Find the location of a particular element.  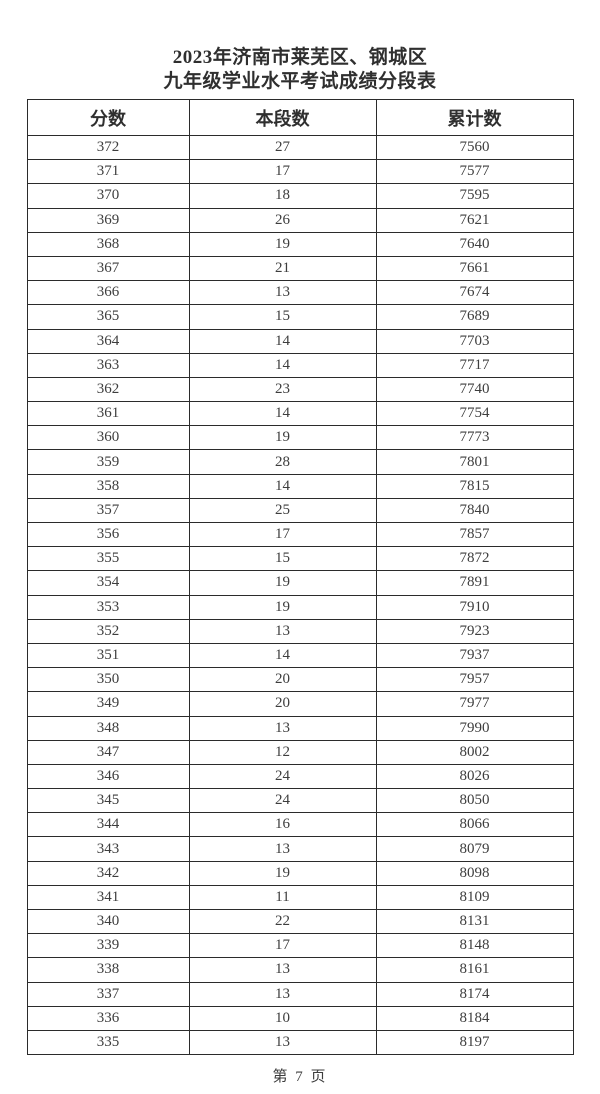

cell-score: 347 is located at coordinates (108, 752).